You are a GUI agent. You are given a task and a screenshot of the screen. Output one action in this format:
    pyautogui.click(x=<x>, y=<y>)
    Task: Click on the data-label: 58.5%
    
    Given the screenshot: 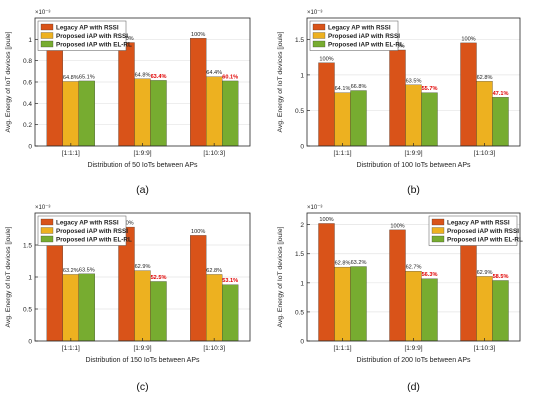 What is the action you would take?
    pyautogui.click(x=501, y=277)
    